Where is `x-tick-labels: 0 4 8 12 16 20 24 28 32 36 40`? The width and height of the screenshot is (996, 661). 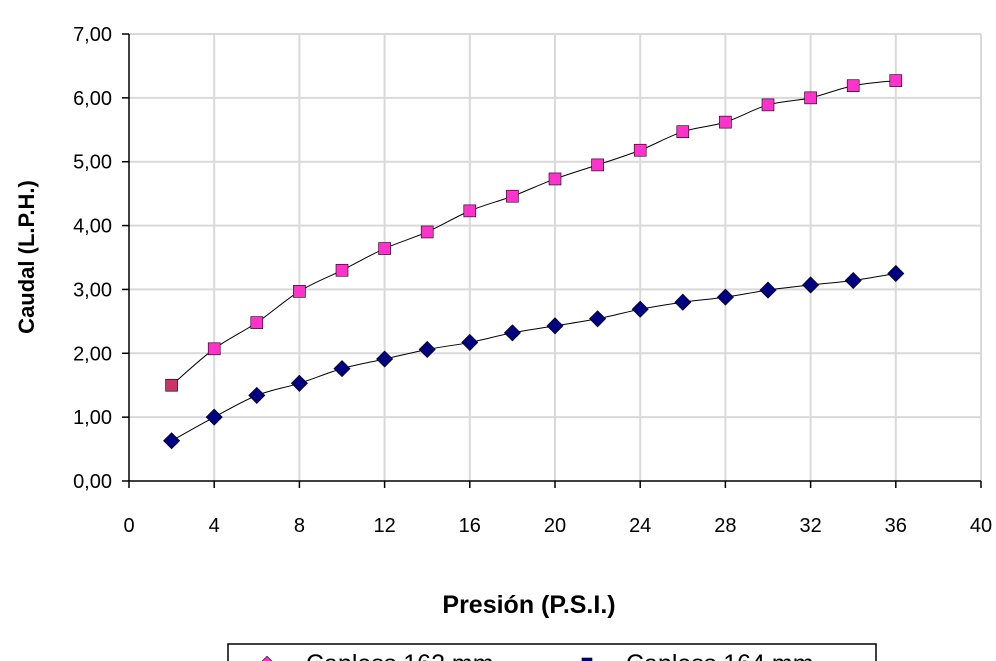
x-tick-labels: 0 4 8 12 16 20 24 28 32 36 40 is located at coordinates (557, 526).